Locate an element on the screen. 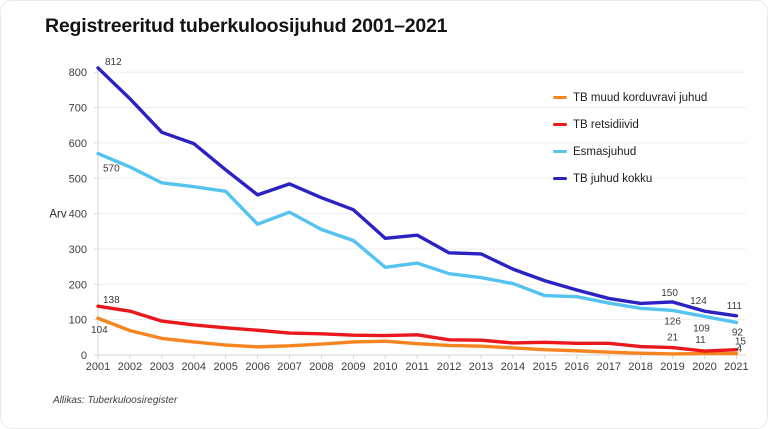  x-axis-tick-label: 2012 is located at coordinates (449, 367).